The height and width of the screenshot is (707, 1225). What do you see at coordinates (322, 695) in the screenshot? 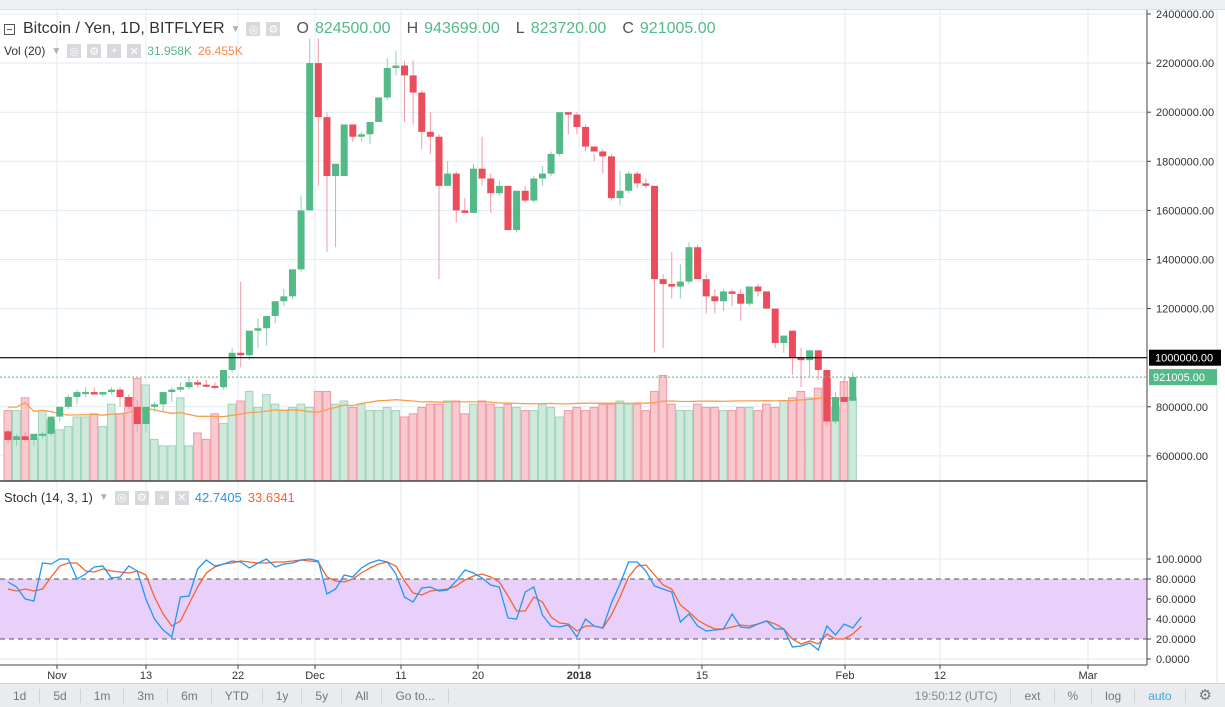
I see `range-5y: 5y` at bounding box center [322, 695].